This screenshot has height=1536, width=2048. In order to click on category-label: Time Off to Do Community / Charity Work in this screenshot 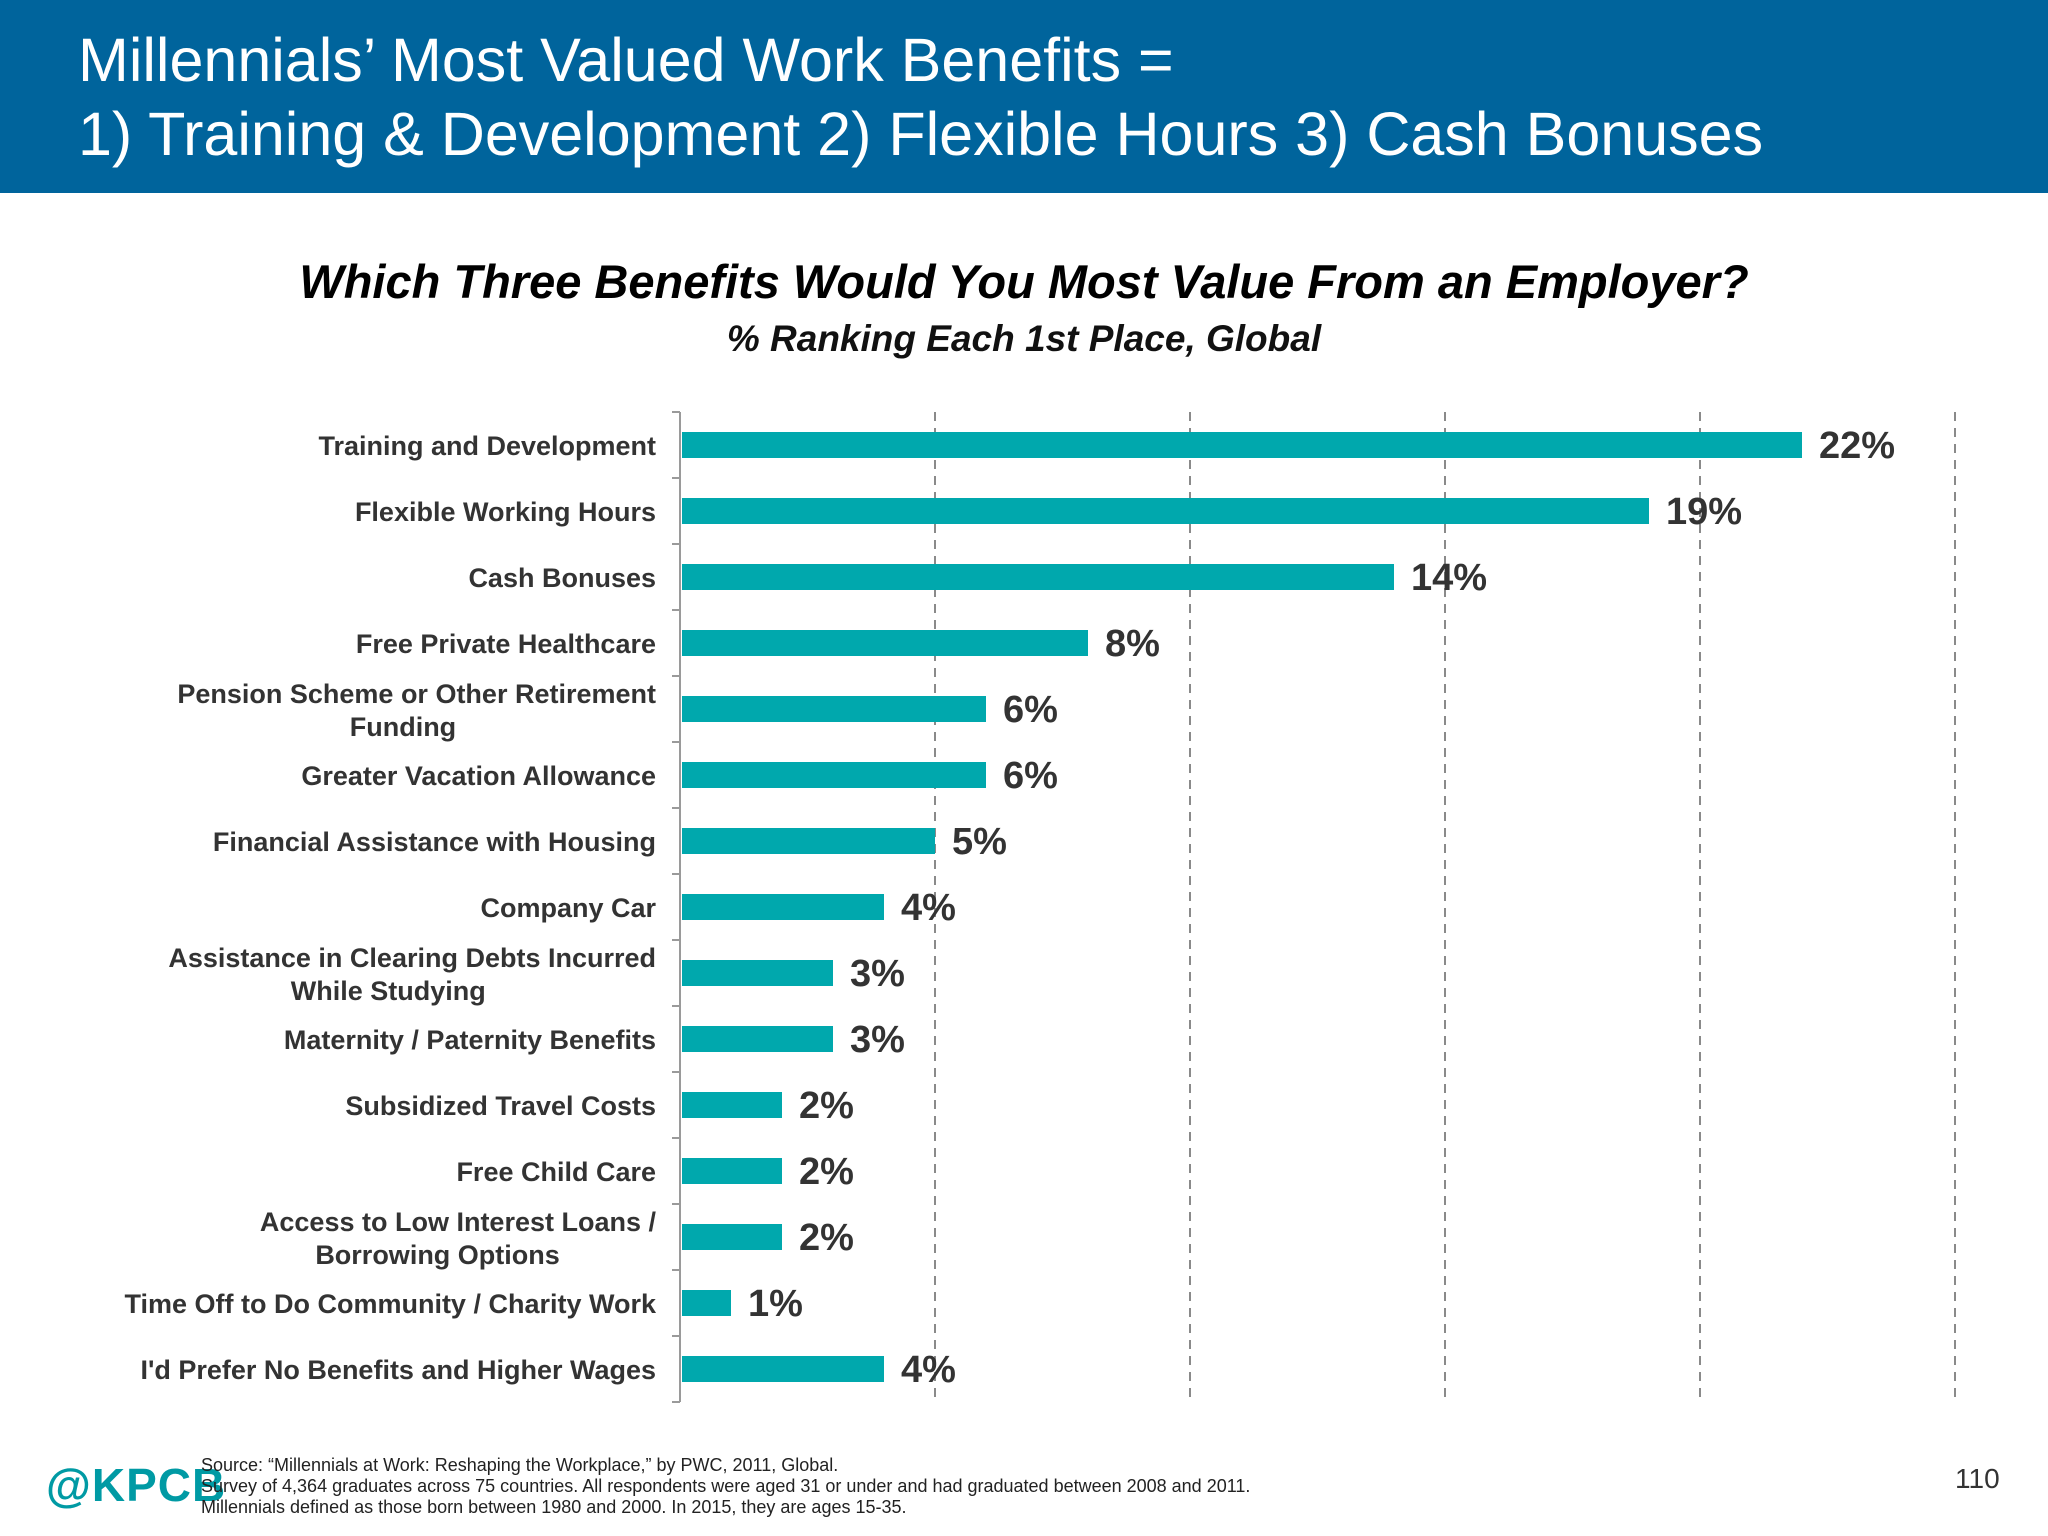, I will do `click(390, 1304)`.